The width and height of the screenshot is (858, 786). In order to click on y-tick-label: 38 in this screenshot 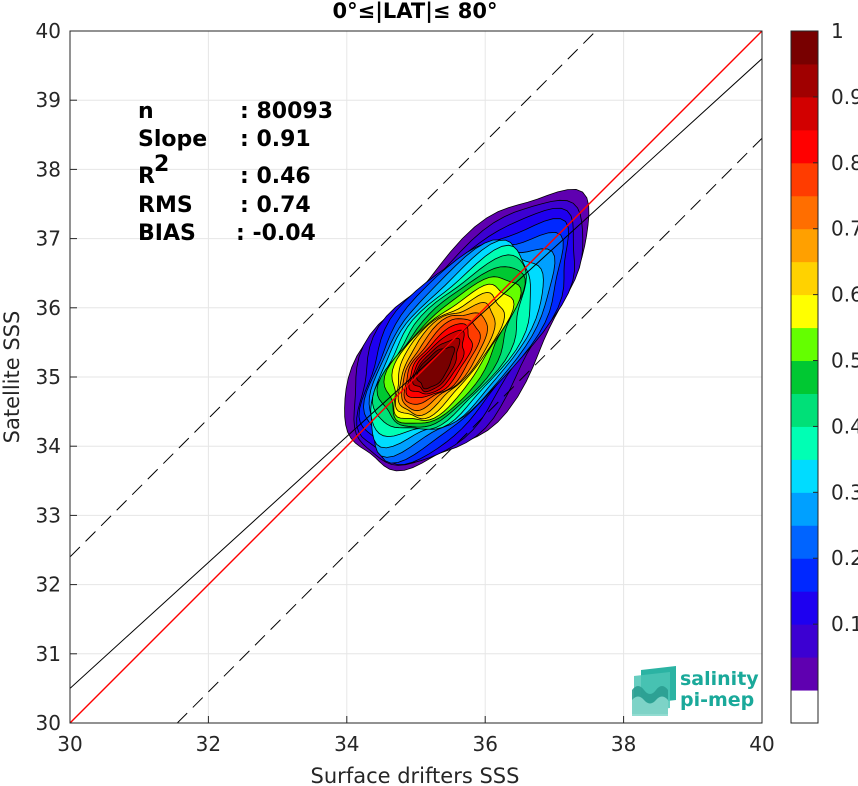, I will do `click(48, 169)`.